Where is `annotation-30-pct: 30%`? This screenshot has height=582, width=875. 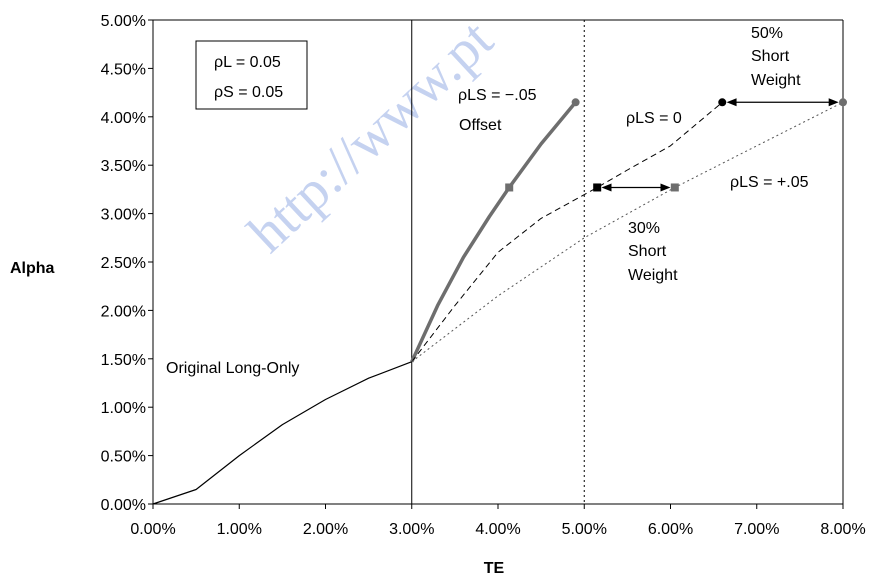 annotation-30-pct: 30% is located at coordinates (644, 228).